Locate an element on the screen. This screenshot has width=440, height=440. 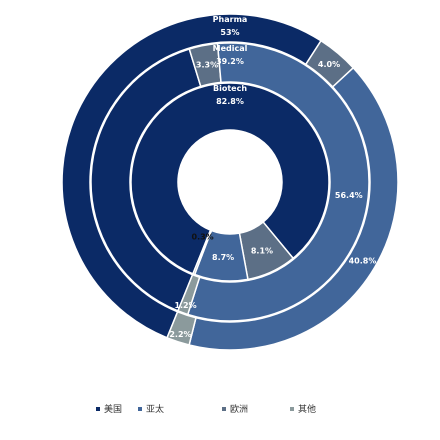
legend-item-us: 美国 is located at coordinates (109, 409).